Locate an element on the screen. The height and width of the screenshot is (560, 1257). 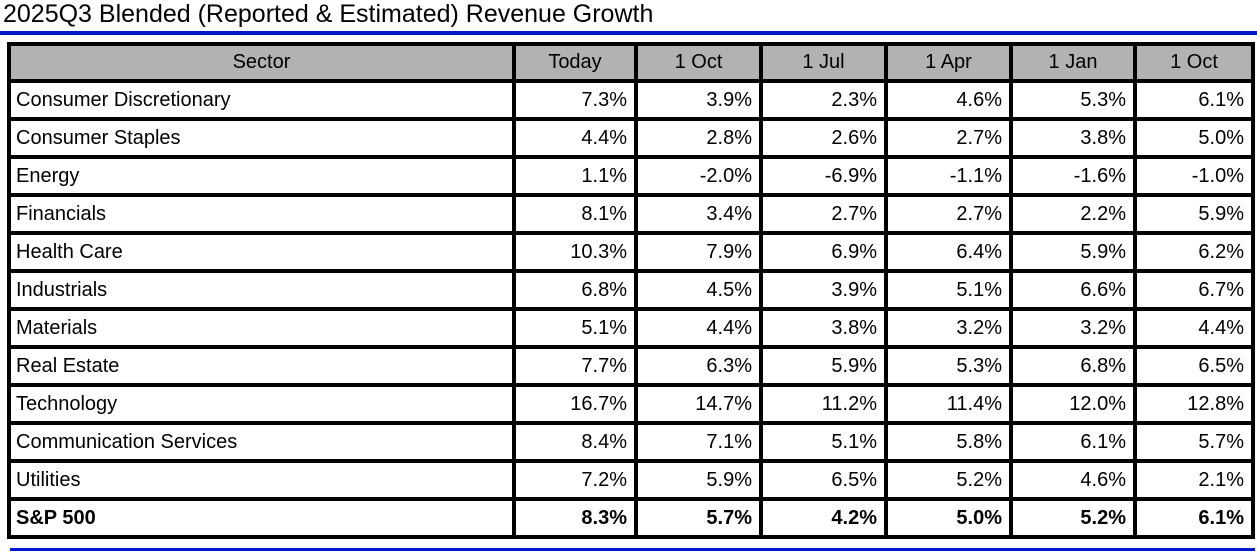
value-cell: 6.6% is located at coordinates (1073, 290).